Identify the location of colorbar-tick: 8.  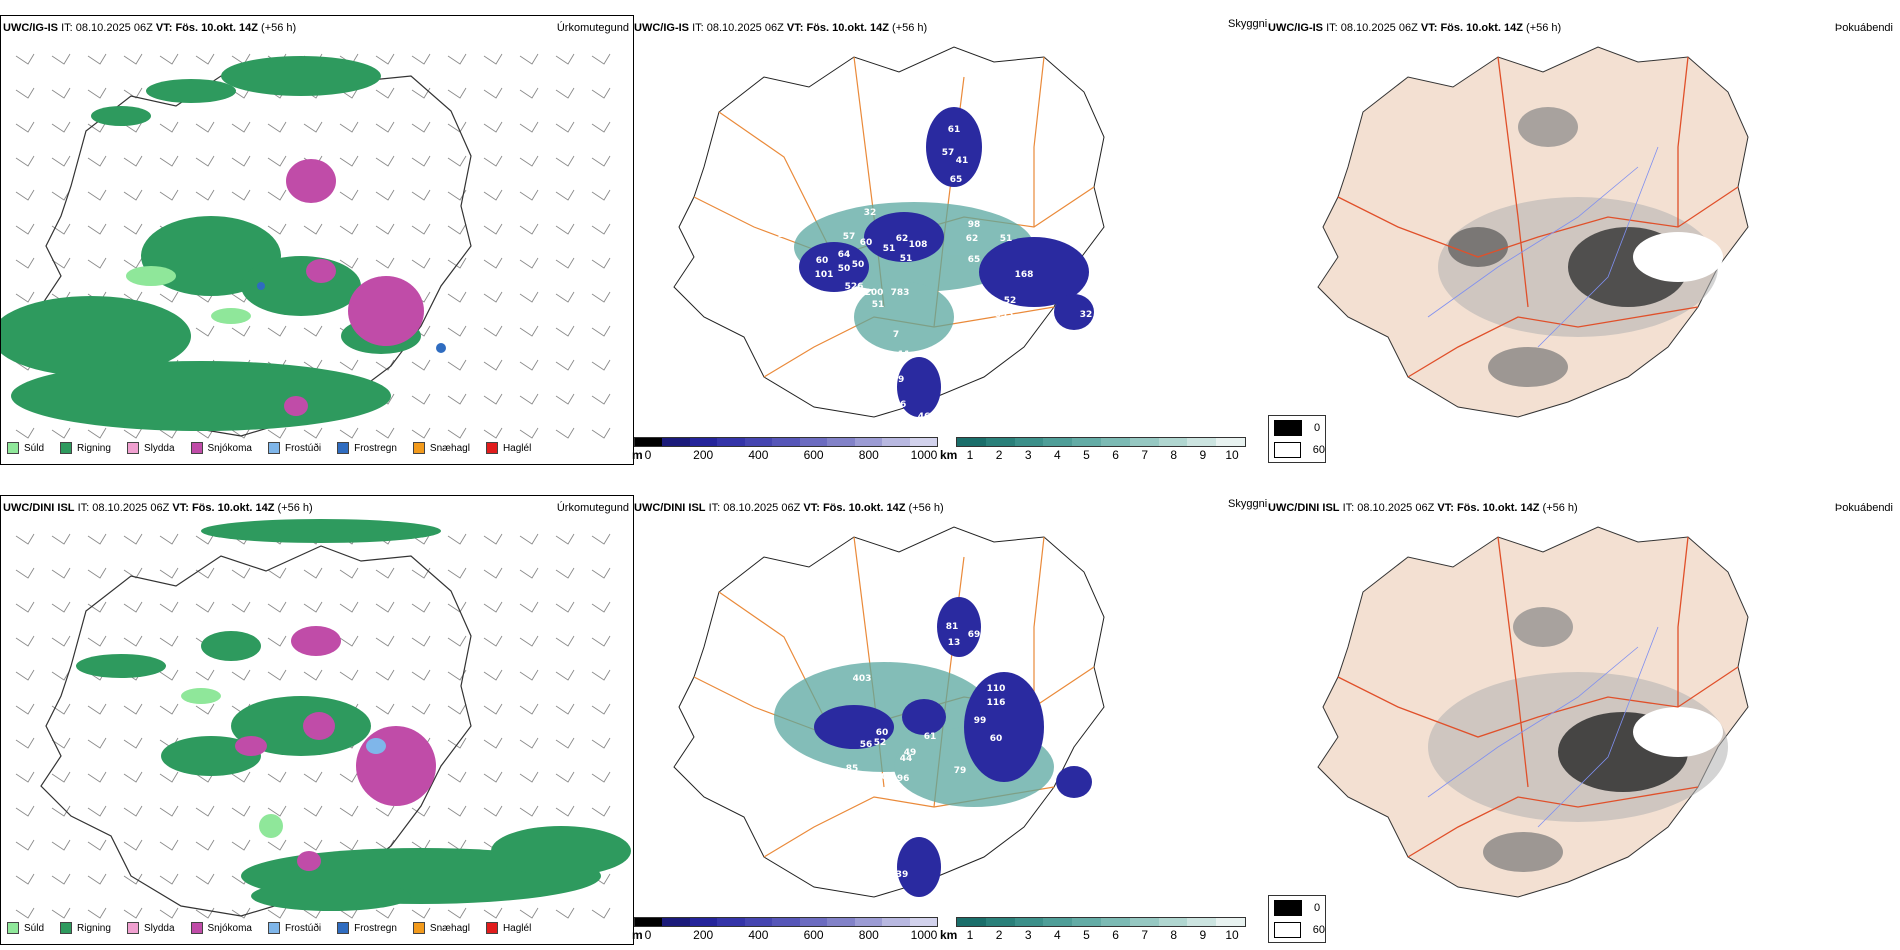
(1174, 935).